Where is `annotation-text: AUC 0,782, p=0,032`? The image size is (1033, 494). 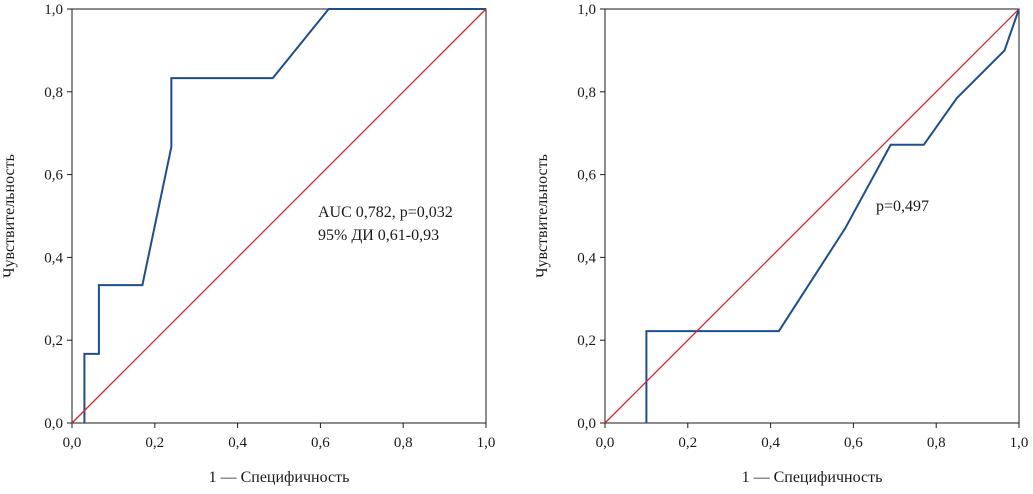 annotation-text: AUC 0,782, p=0,032 is located at coordinates (385, 212).